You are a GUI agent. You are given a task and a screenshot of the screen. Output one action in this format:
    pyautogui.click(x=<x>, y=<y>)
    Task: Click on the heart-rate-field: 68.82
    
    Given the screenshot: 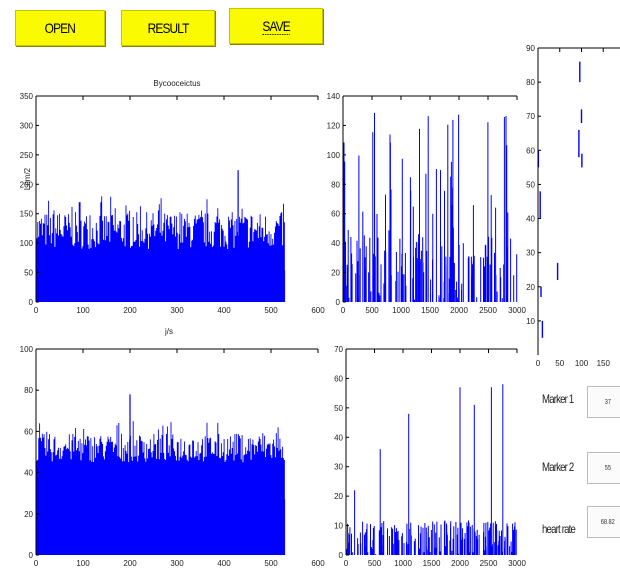 What is the action you would take?
    pyautogui.click(x=603, y=522)
    